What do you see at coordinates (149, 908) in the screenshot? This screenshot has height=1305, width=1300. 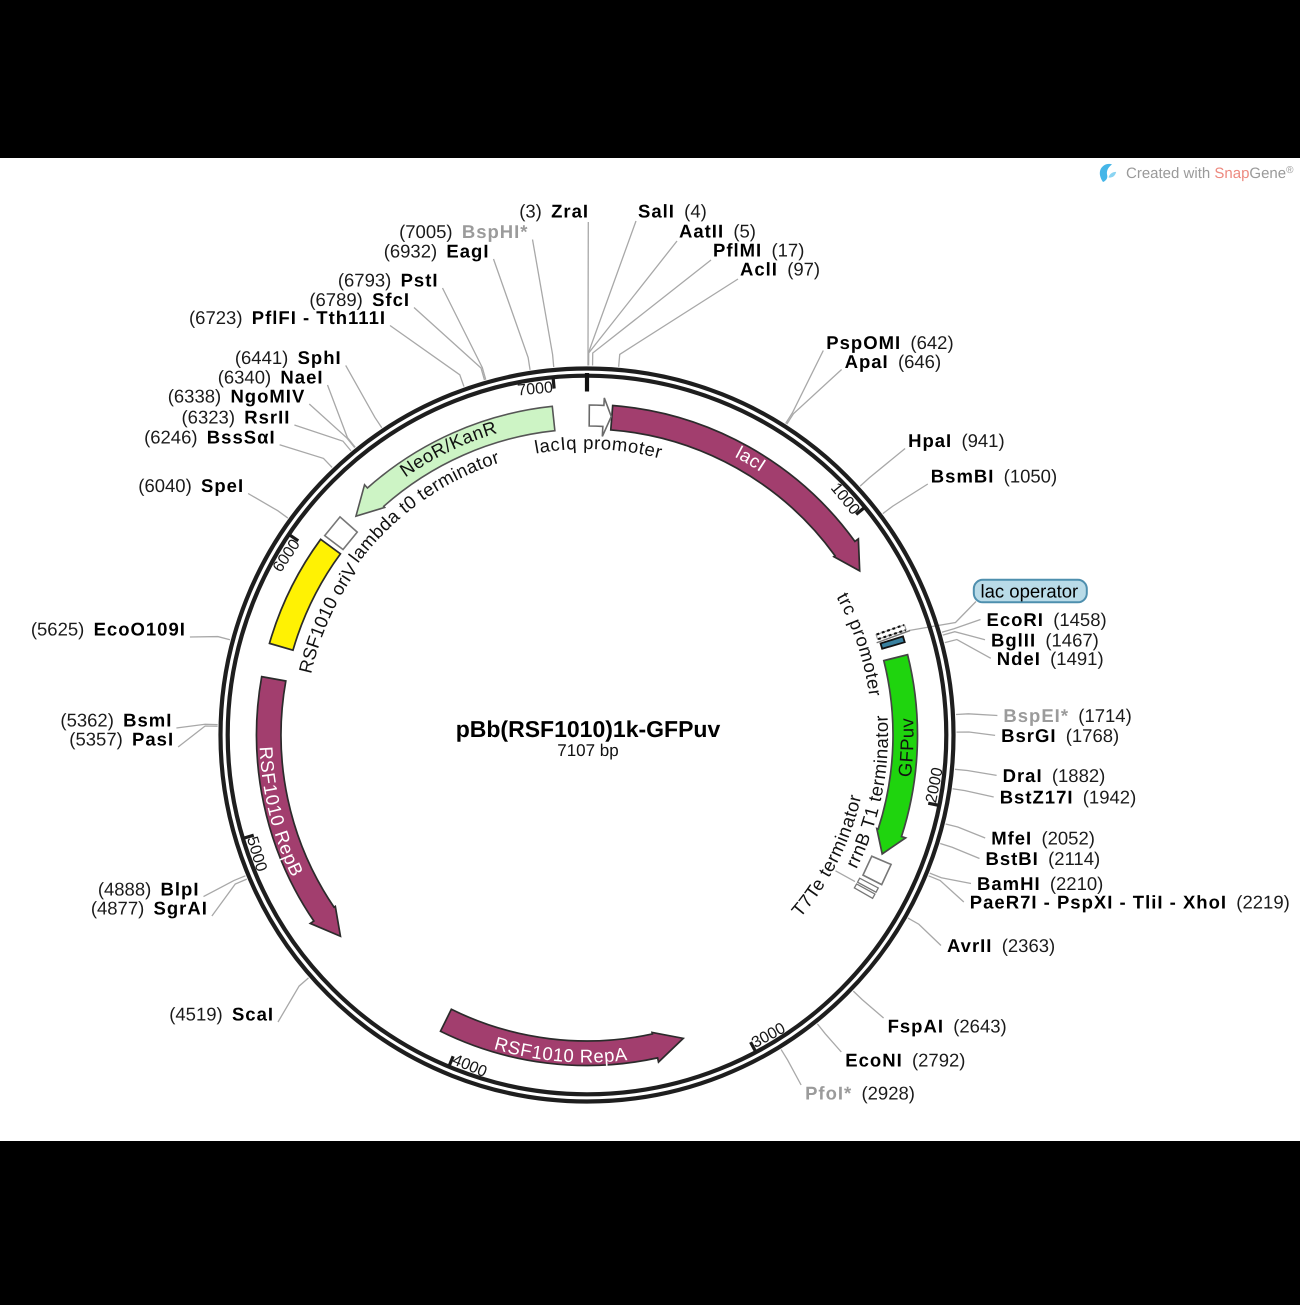 I see `svg-text: (4877) SgrAI` at bounding box center [149, 908].